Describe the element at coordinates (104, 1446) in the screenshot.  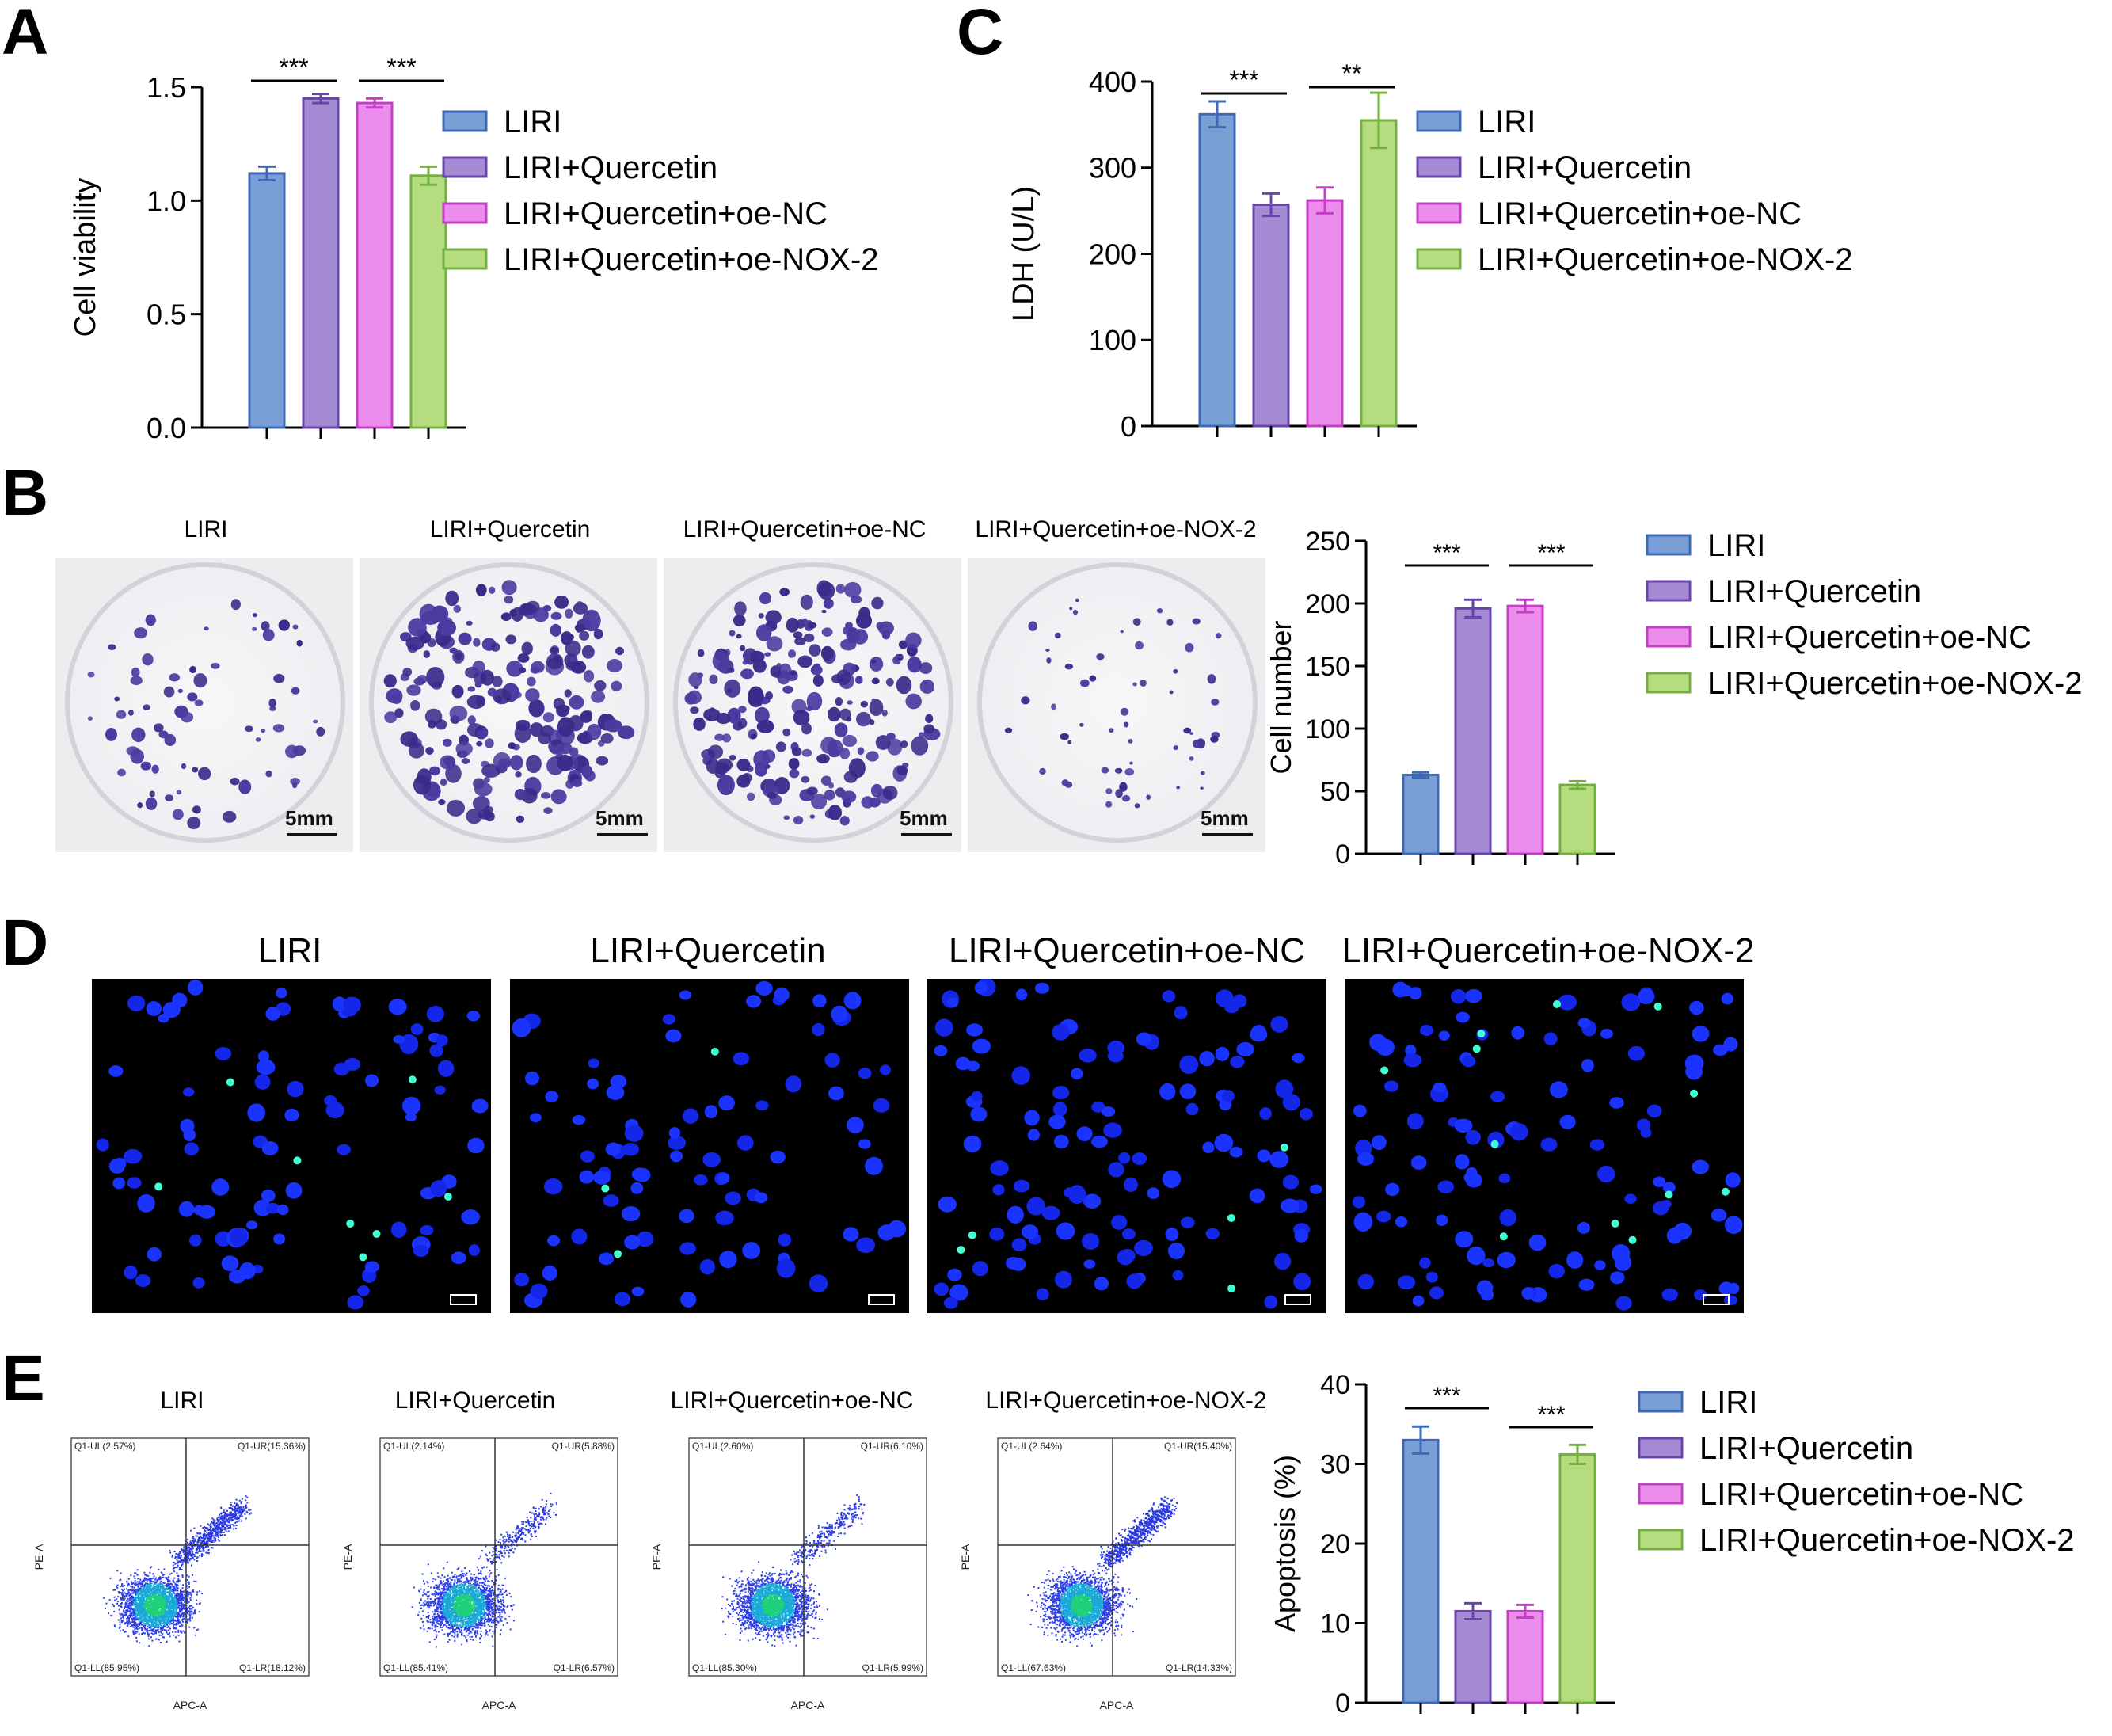
I see `quadrant-ul-label: Q1-UL(2.57%)` at that location.